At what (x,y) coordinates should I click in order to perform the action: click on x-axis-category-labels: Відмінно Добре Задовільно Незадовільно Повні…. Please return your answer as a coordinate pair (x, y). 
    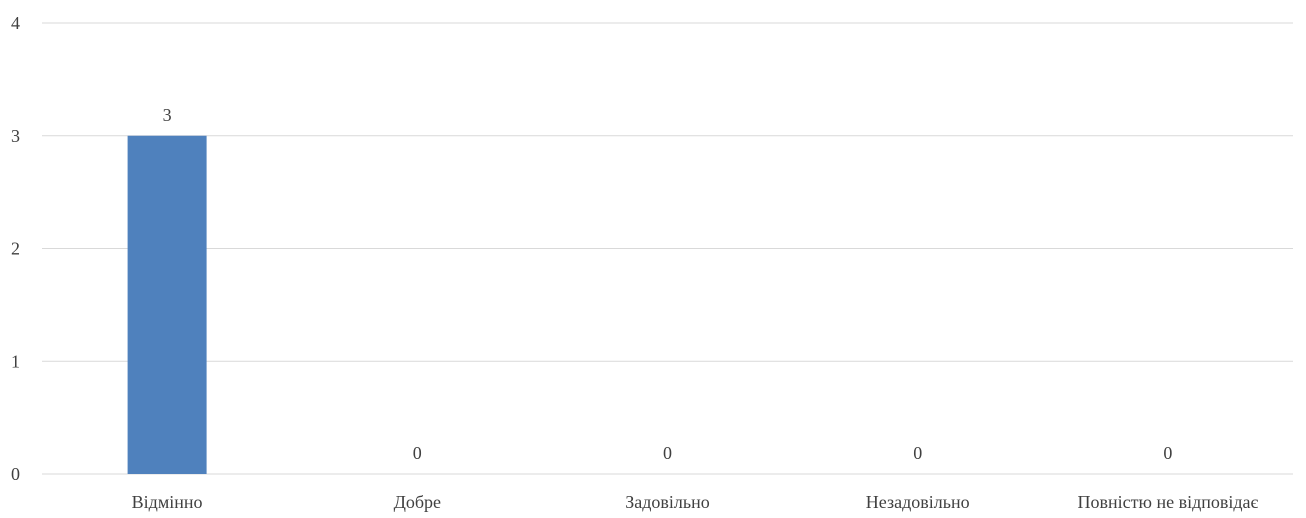
    Looking at the image, I should click on (695, 502).